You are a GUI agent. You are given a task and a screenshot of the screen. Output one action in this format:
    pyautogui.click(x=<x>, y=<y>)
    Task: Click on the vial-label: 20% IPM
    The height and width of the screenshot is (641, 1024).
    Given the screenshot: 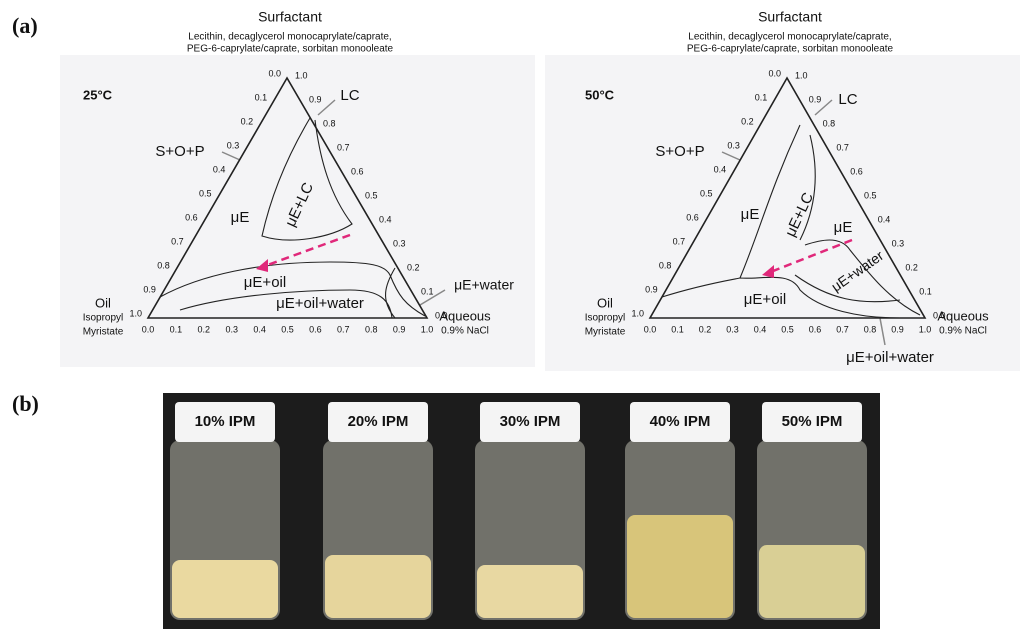 What is the action you would take?
    pyautogui.click(x=378, y=421)
    